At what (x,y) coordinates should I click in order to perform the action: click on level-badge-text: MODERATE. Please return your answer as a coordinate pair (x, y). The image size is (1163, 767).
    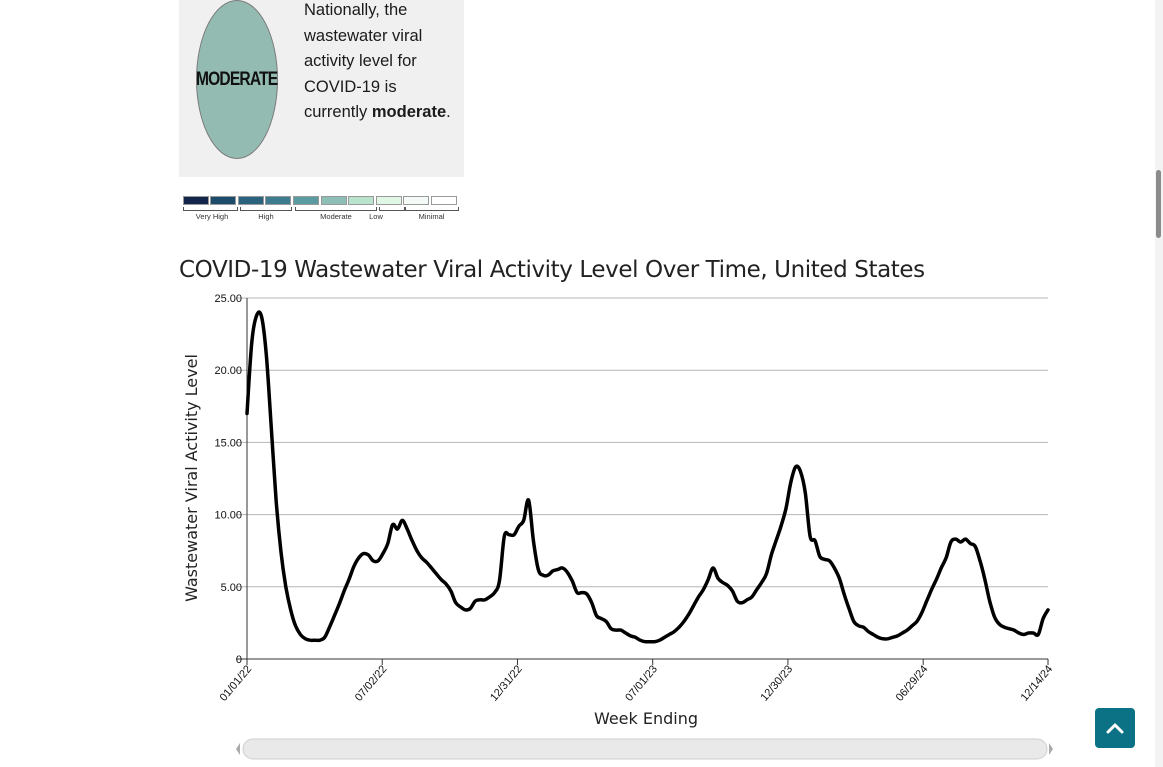
    Looking at the image, I should click on (237, 79).